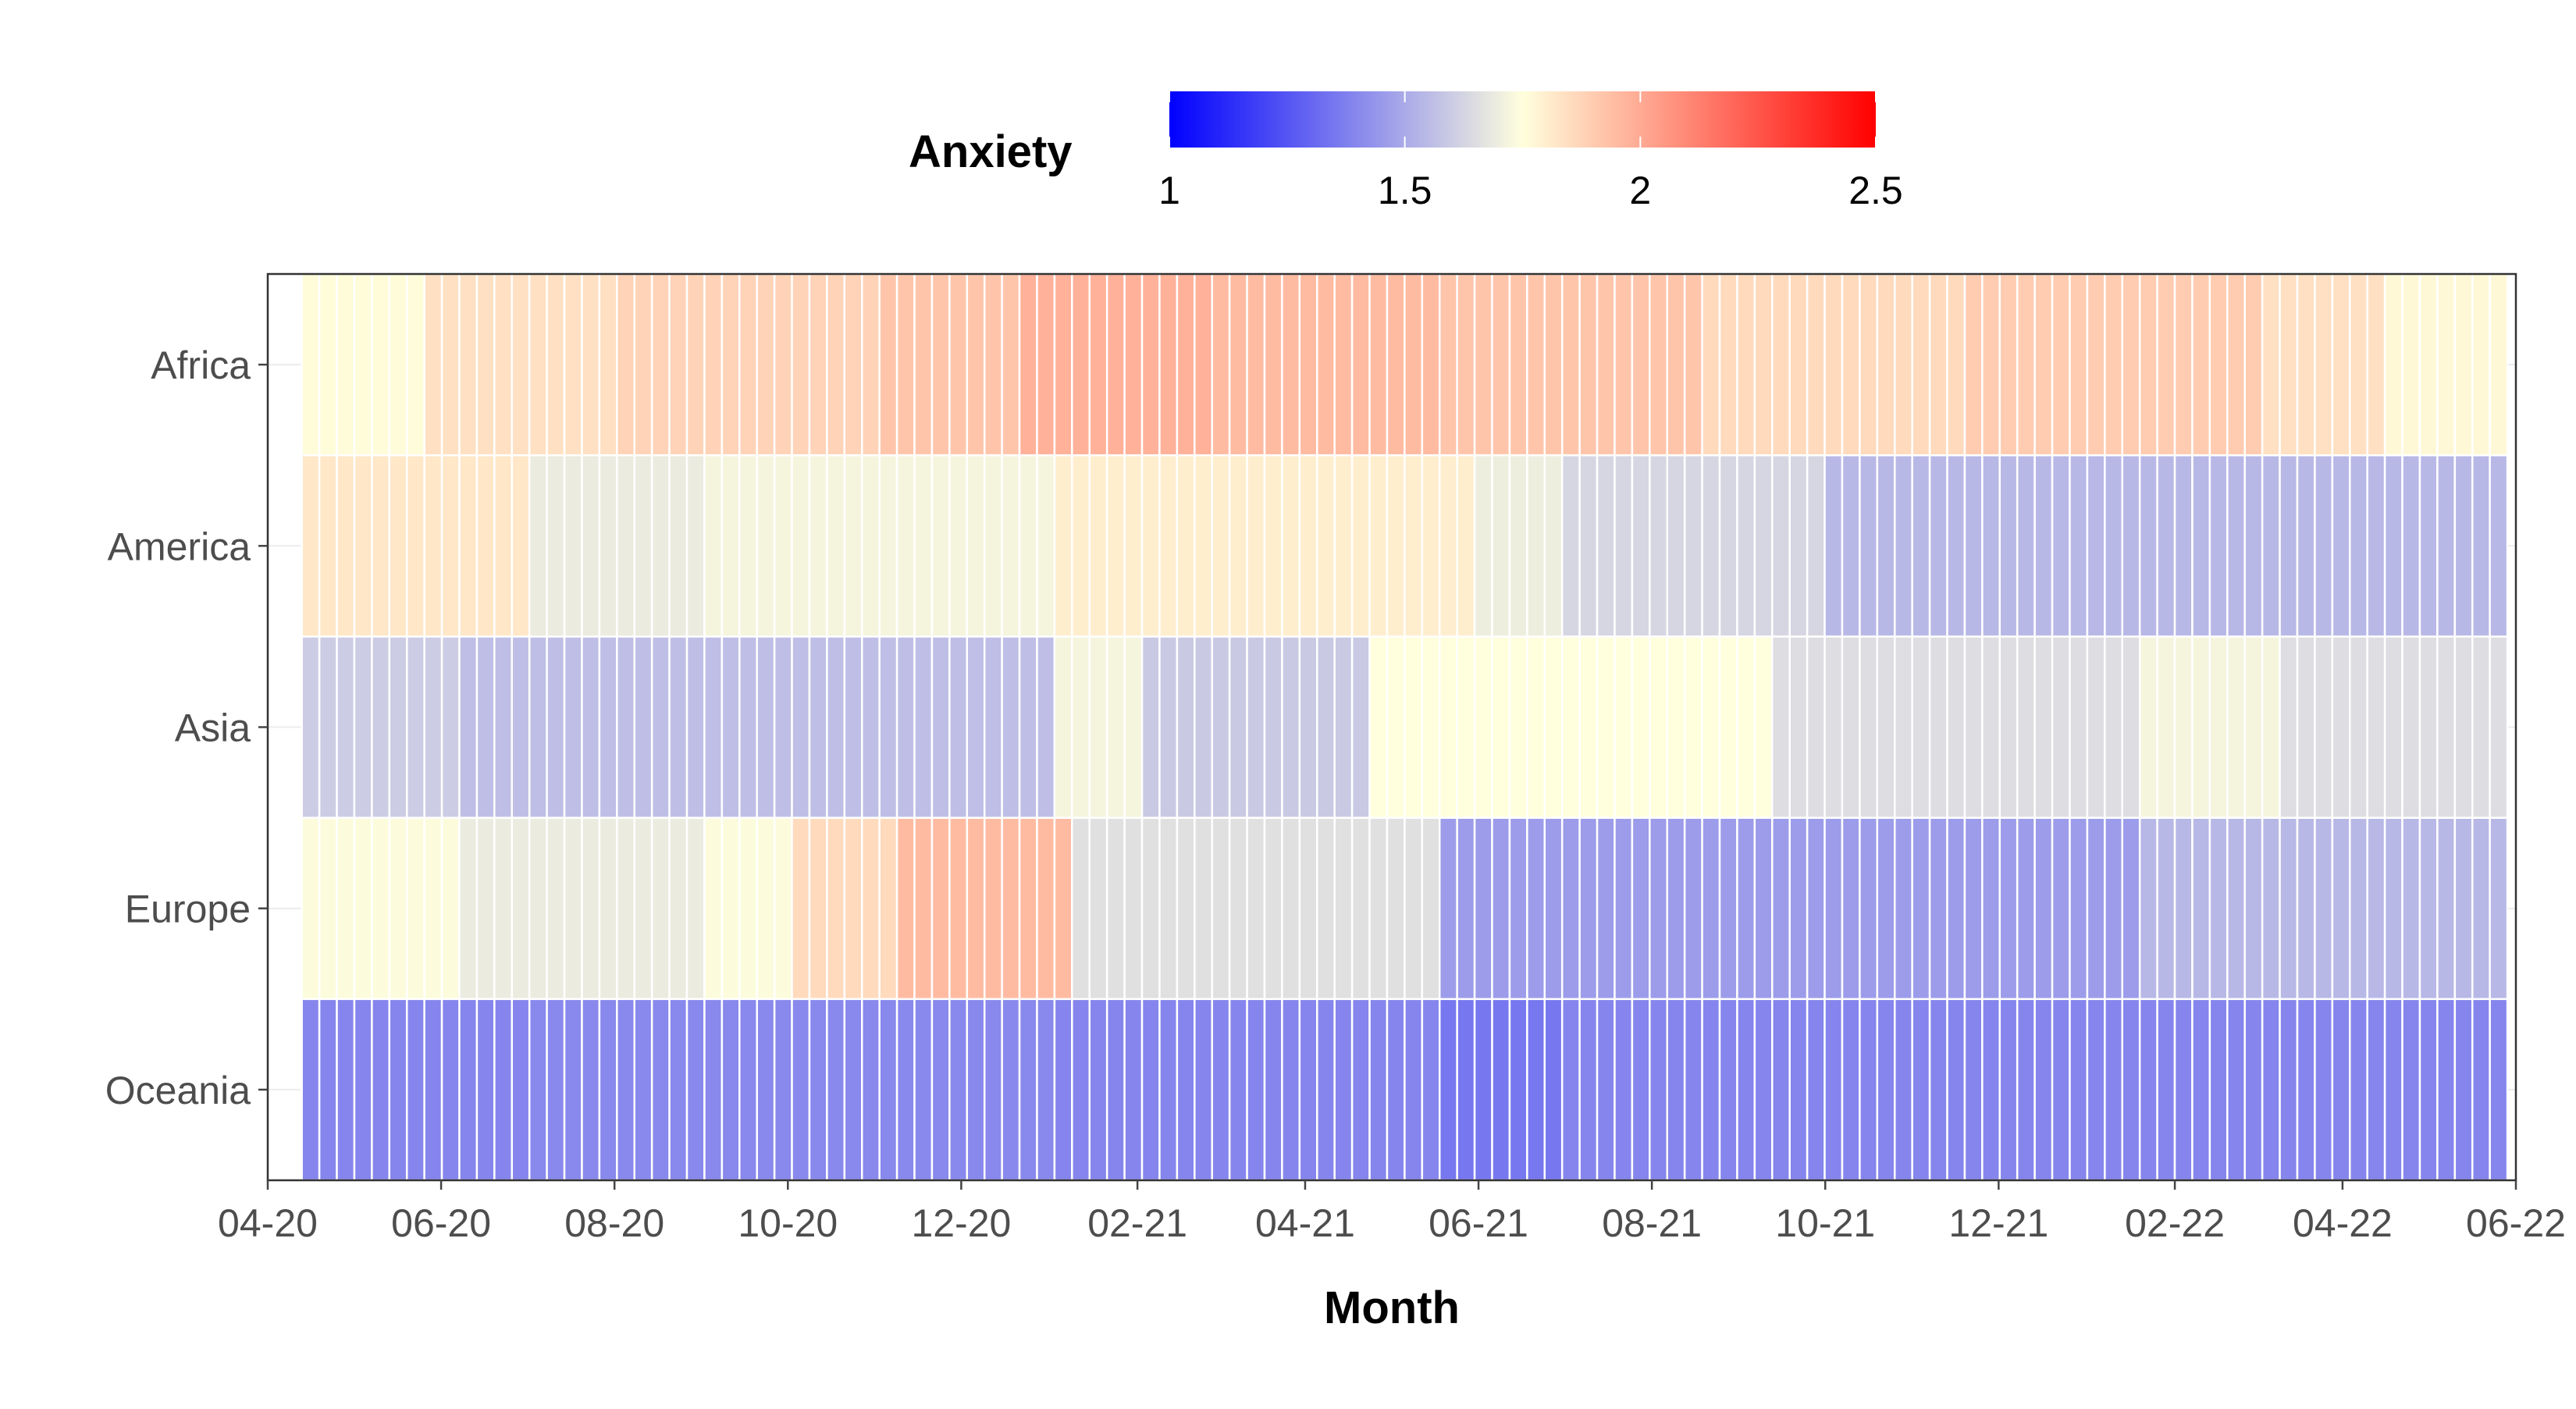  What do you see at coordinates (268, 1223) in the screenshot?
I see `x-axis-tick-label: 04-20` at bounding box center [268, 1223].